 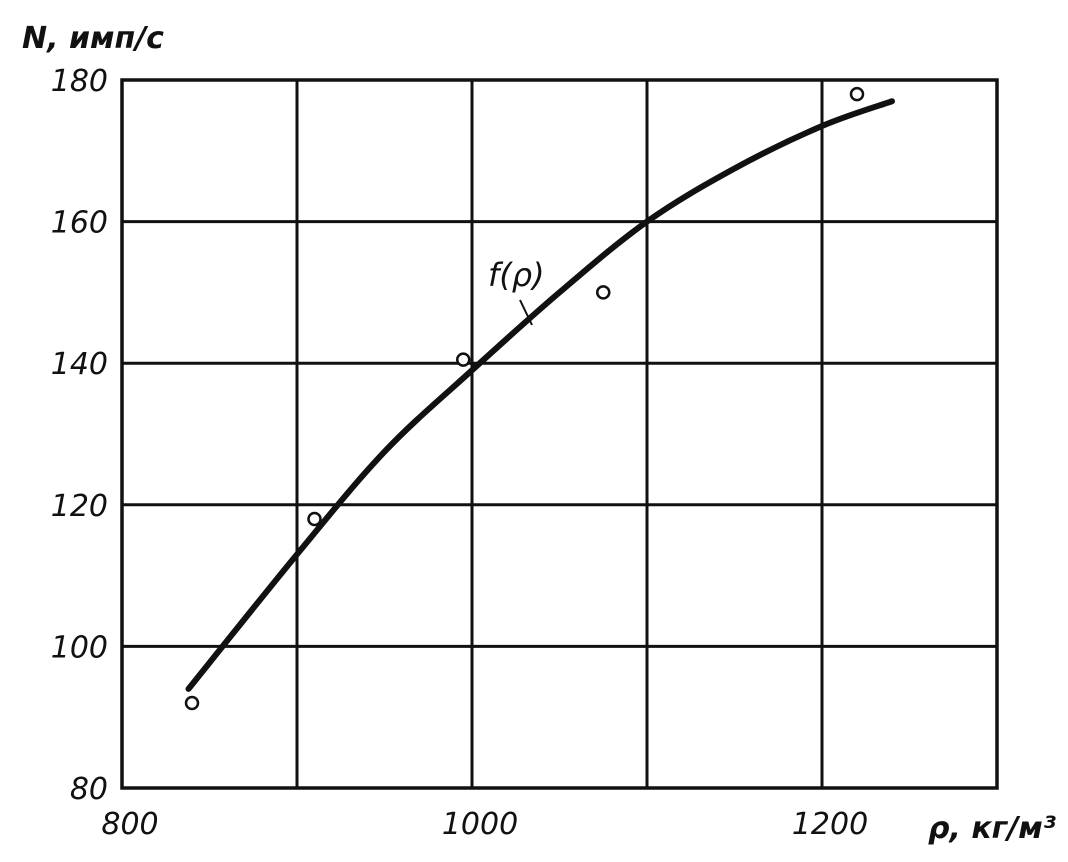 What do you see at coordinates (79, 647) in the screenshot?
I see `y-tick-label: 100` at bounding box center [79, 647].